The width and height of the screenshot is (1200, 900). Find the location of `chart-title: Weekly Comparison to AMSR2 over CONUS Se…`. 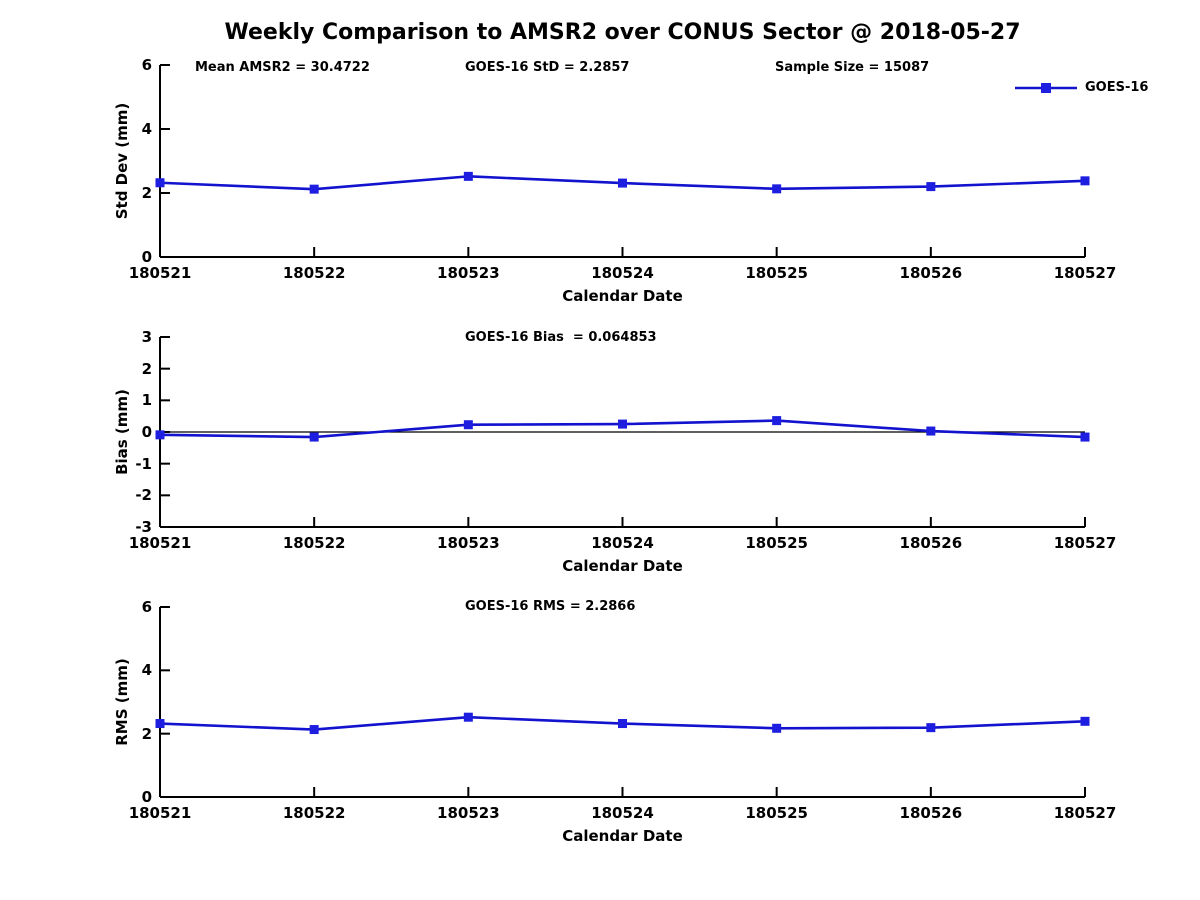

chart-title: Weekly Comparison to AMSR2 over CONUS Se… is located at coordinates (622, 32).